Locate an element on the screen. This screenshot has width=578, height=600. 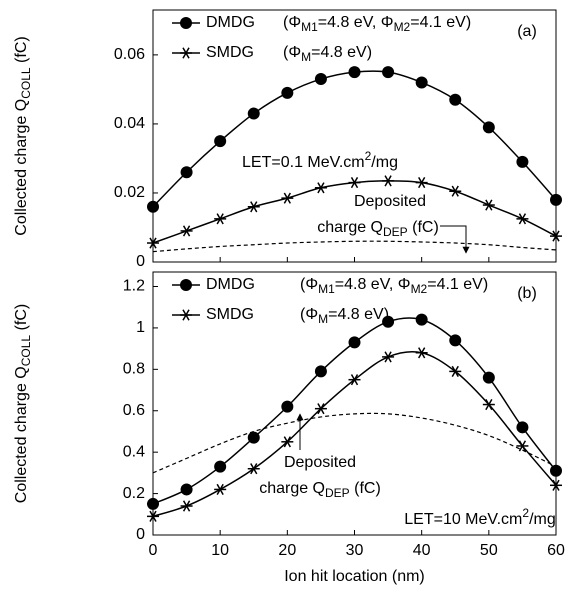
y-axis-label: Collected charge QCOLL (fC) is located at coordinates (23, 403).